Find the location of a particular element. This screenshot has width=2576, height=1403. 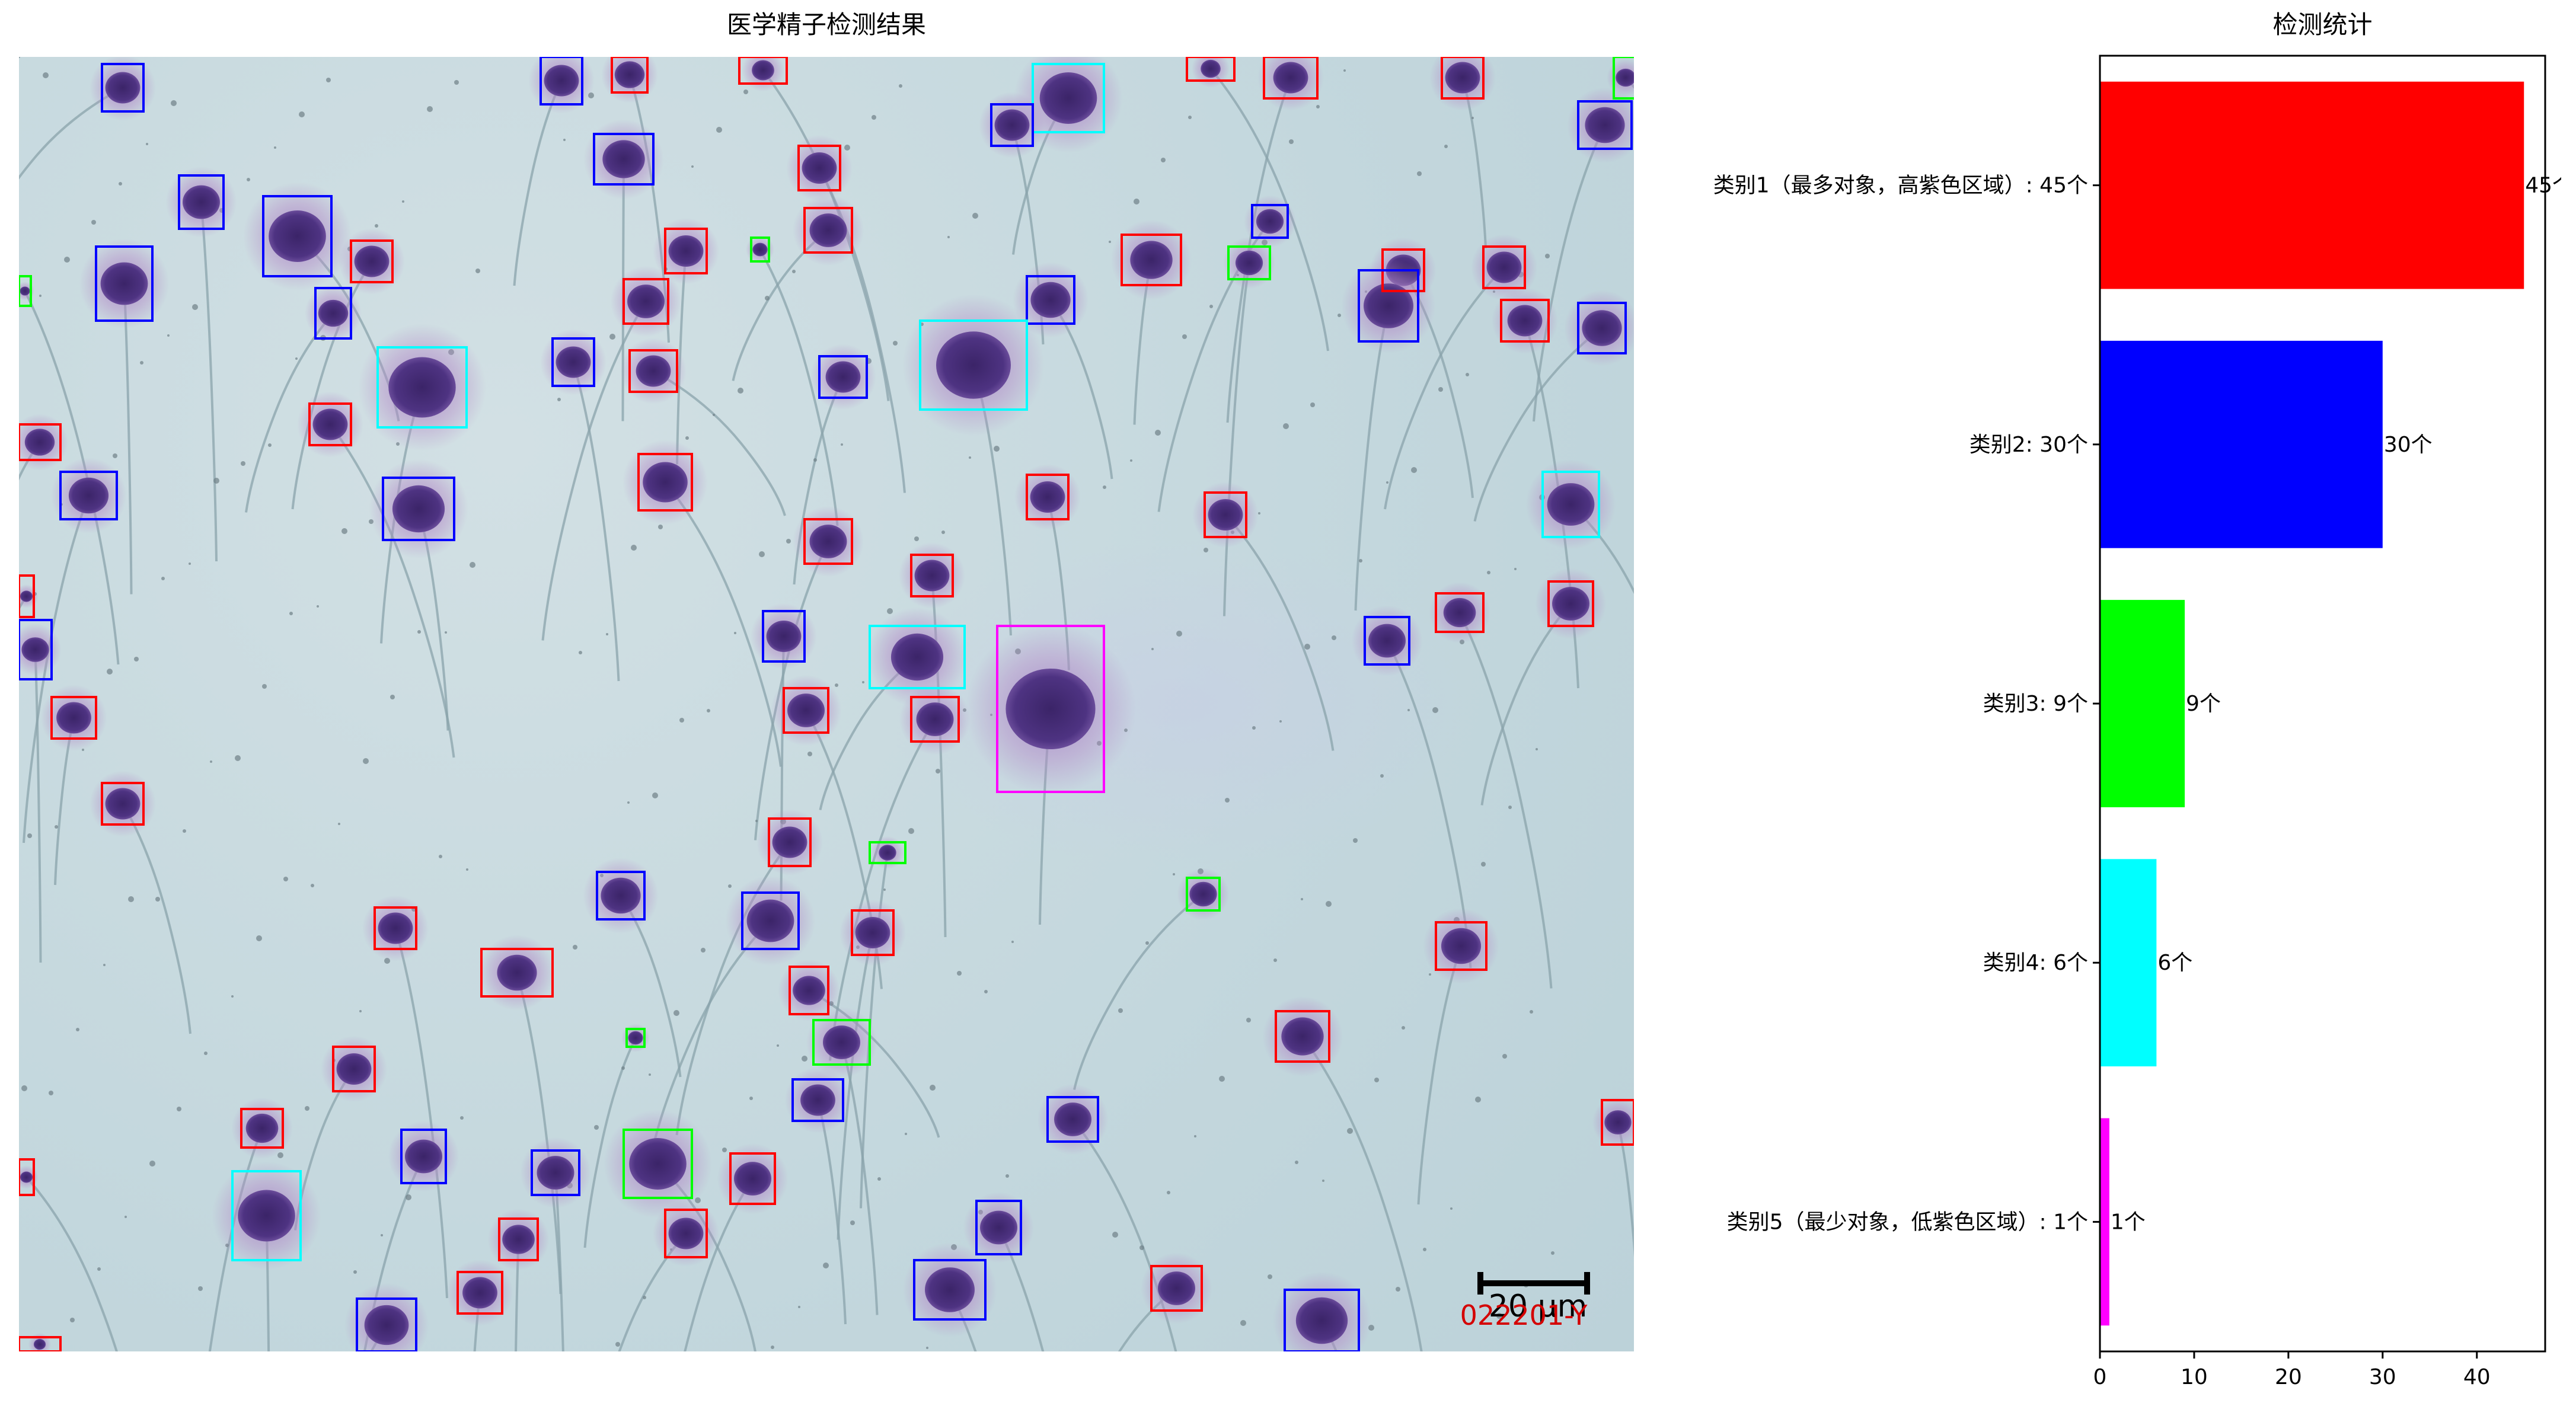

scale-bar is located at coordinates (1534, 1283).